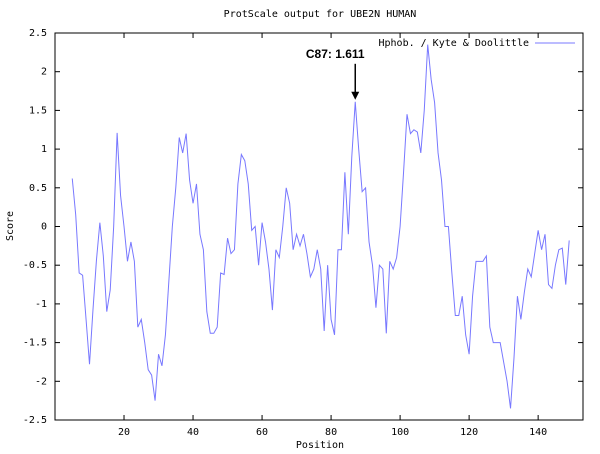 This screenshot has width=600, height=454. I want to click on annotation-arrowhead, so click(355, 95).